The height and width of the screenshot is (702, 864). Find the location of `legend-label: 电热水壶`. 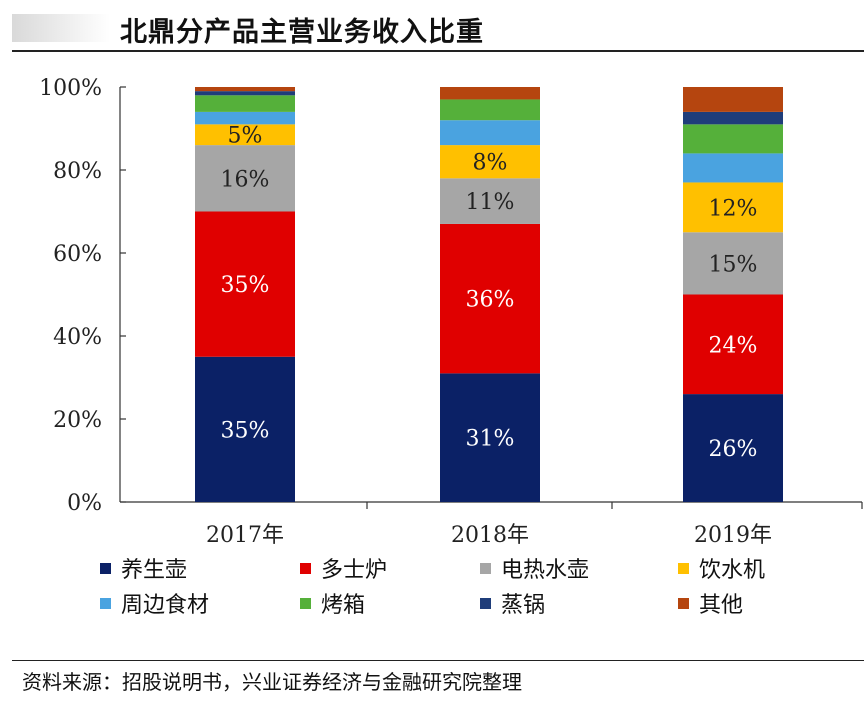

legend-label: 电热水壶 is located at coordinates (545, 570).